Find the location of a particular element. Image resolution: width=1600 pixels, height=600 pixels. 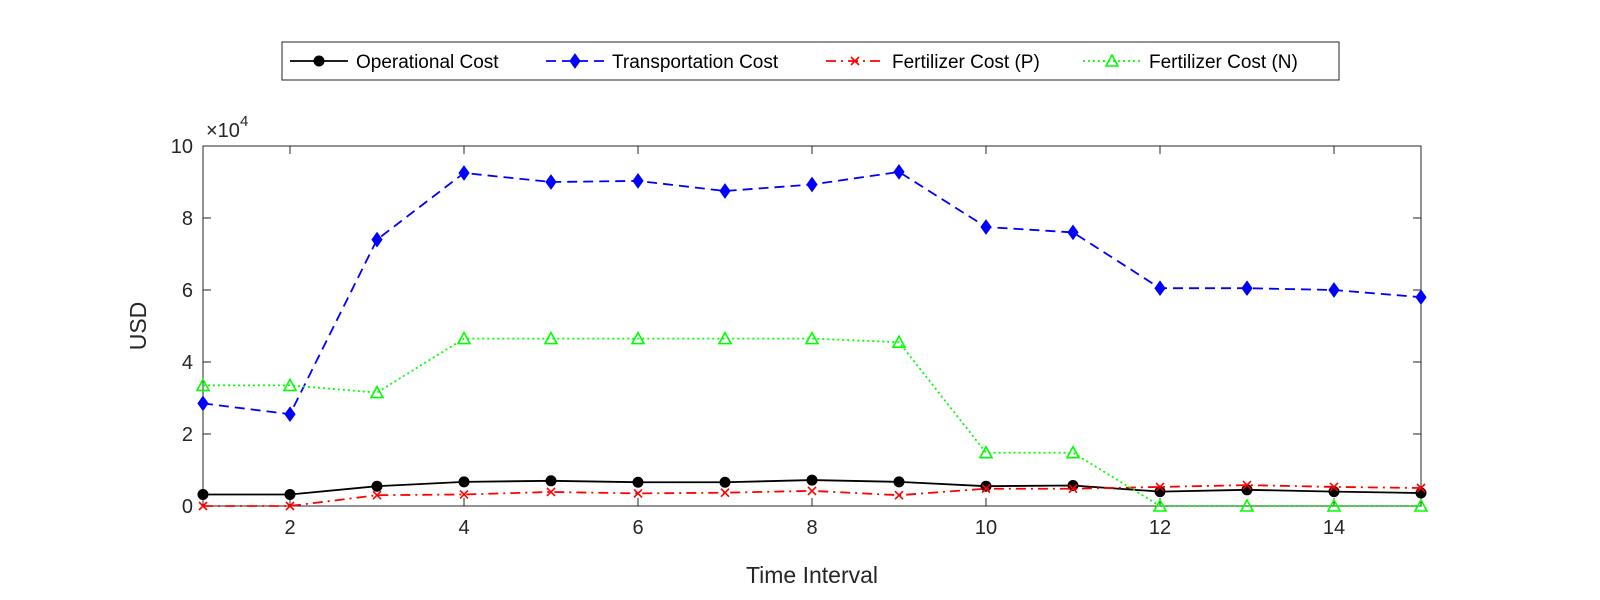

y-tick-label: 4 is located at coordinates (187, 363).